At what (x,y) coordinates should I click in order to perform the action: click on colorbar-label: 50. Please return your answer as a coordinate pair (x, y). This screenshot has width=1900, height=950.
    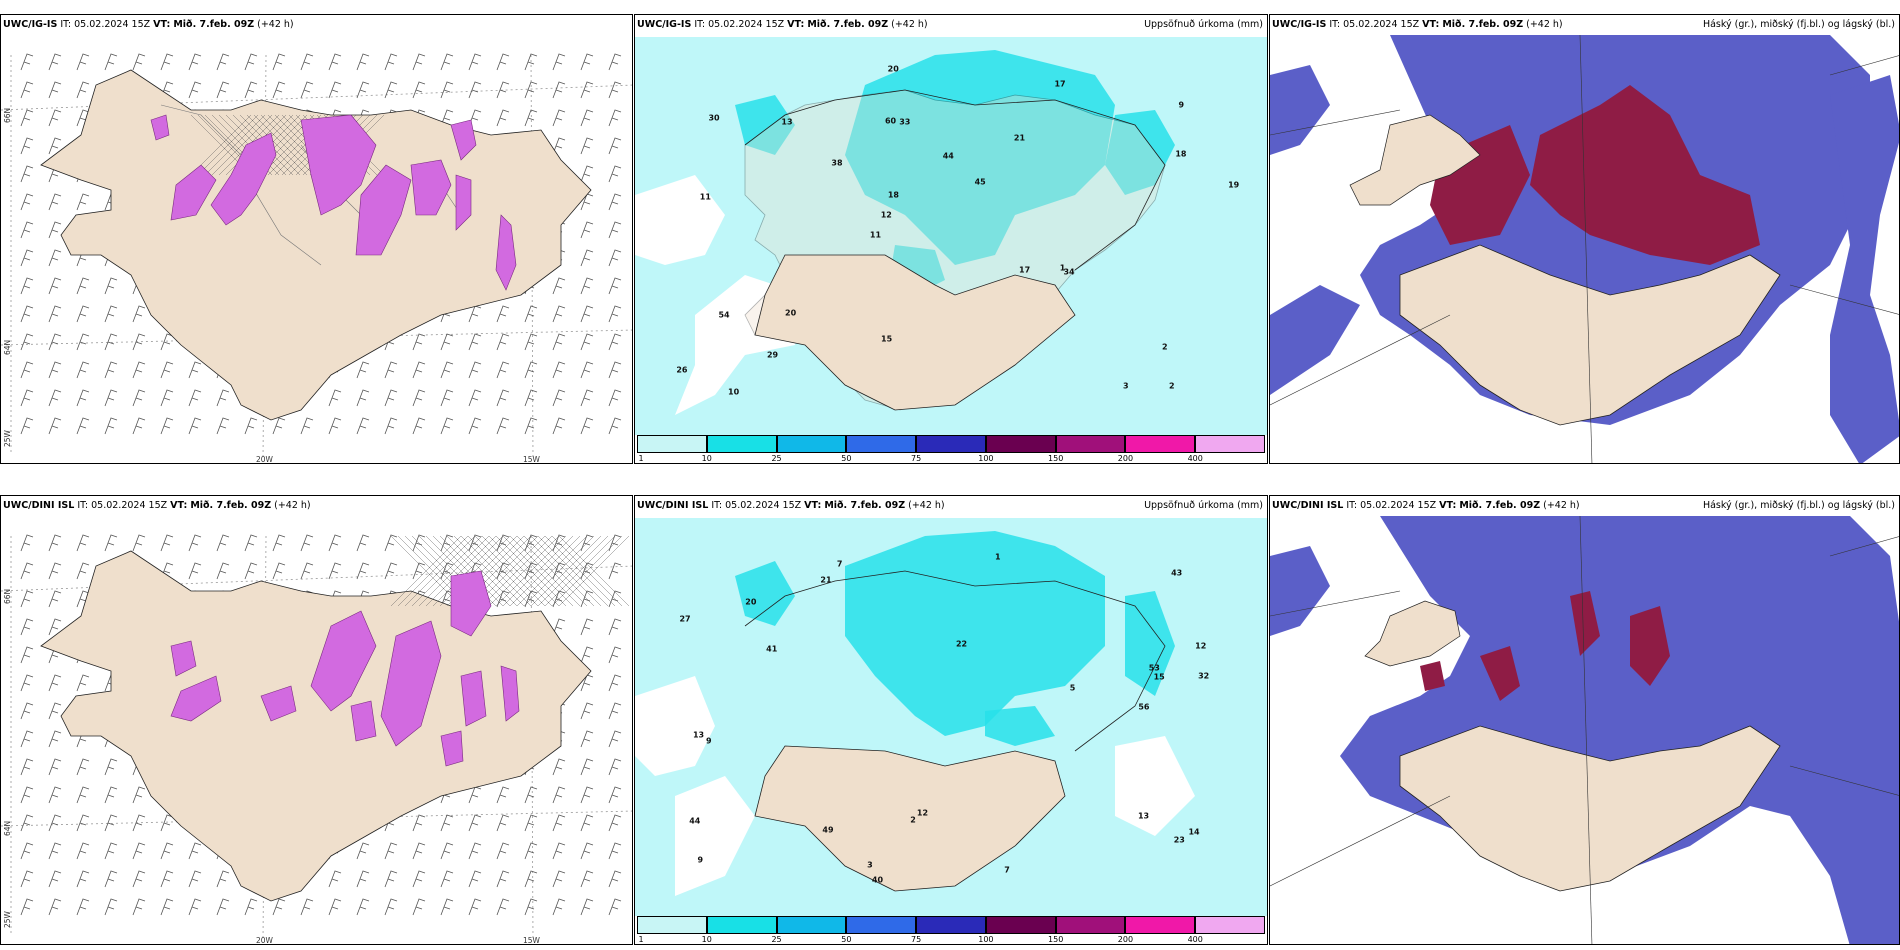
    Looking at the image, I should click on (846, 458).